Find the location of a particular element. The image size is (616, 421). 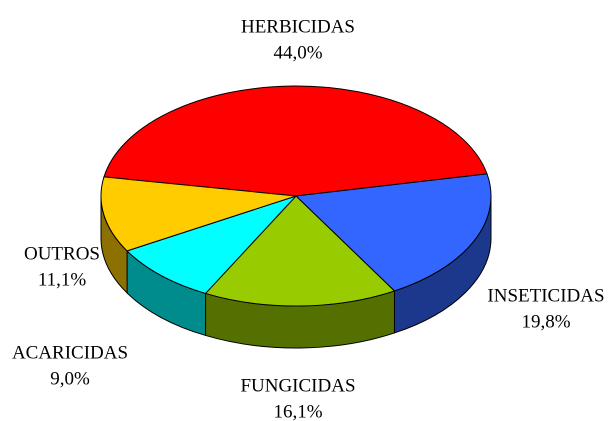

value-label: 19,8% is located at coordinates (545, 321).